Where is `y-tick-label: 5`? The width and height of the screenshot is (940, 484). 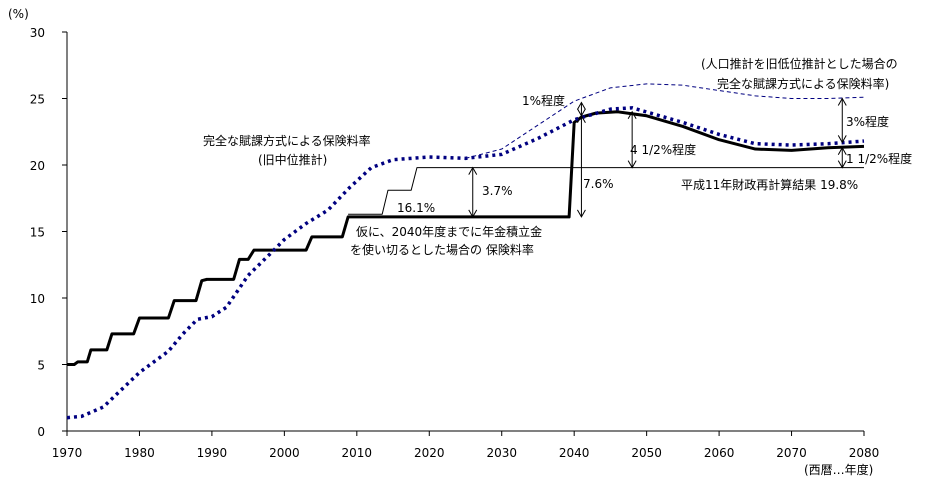 y-tick-label: 5 is located at coordinates (41, 366).